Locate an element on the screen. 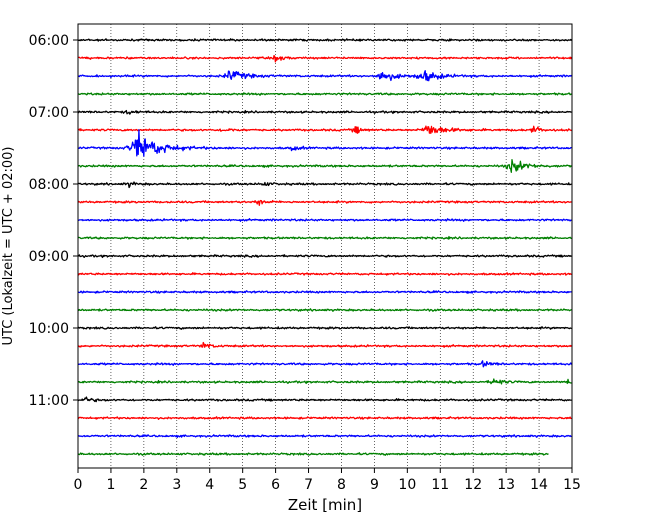 This screenshot has height=520, width=650. y-tick-label: 07:00 is located at coordinates (49, 113).